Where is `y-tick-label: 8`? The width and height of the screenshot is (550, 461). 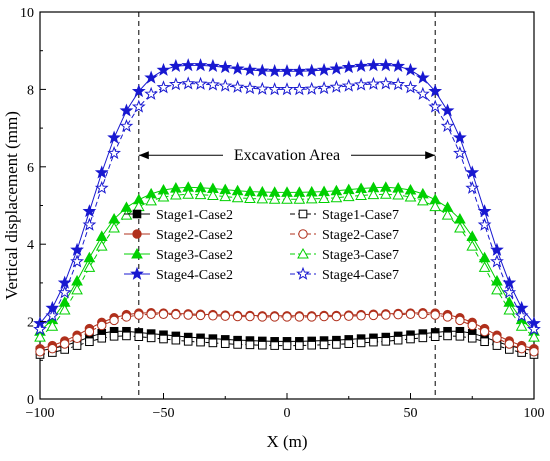
y-tick-label: 8 is located at coordinates (30, 90).